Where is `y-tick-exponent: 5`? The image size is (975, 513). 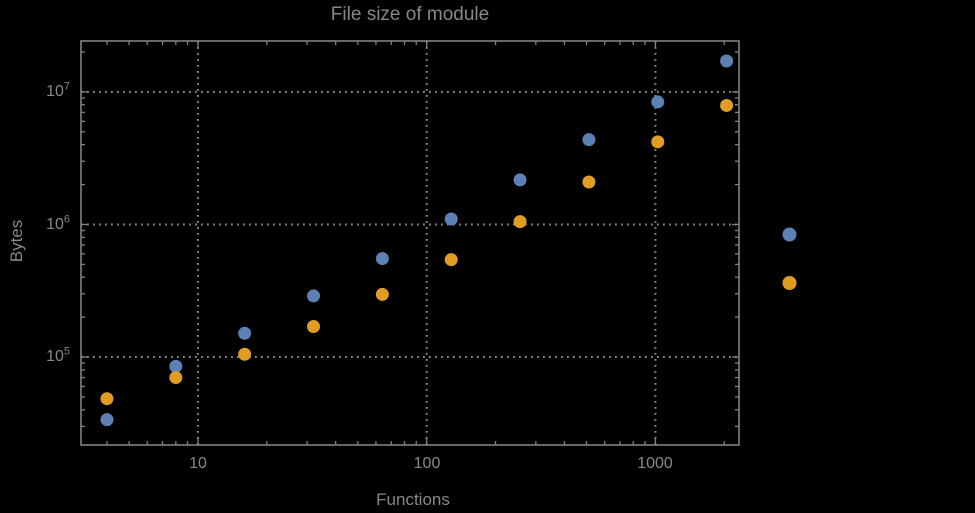 y-tick-exponent: 5 is located at coordinates (66, 351).